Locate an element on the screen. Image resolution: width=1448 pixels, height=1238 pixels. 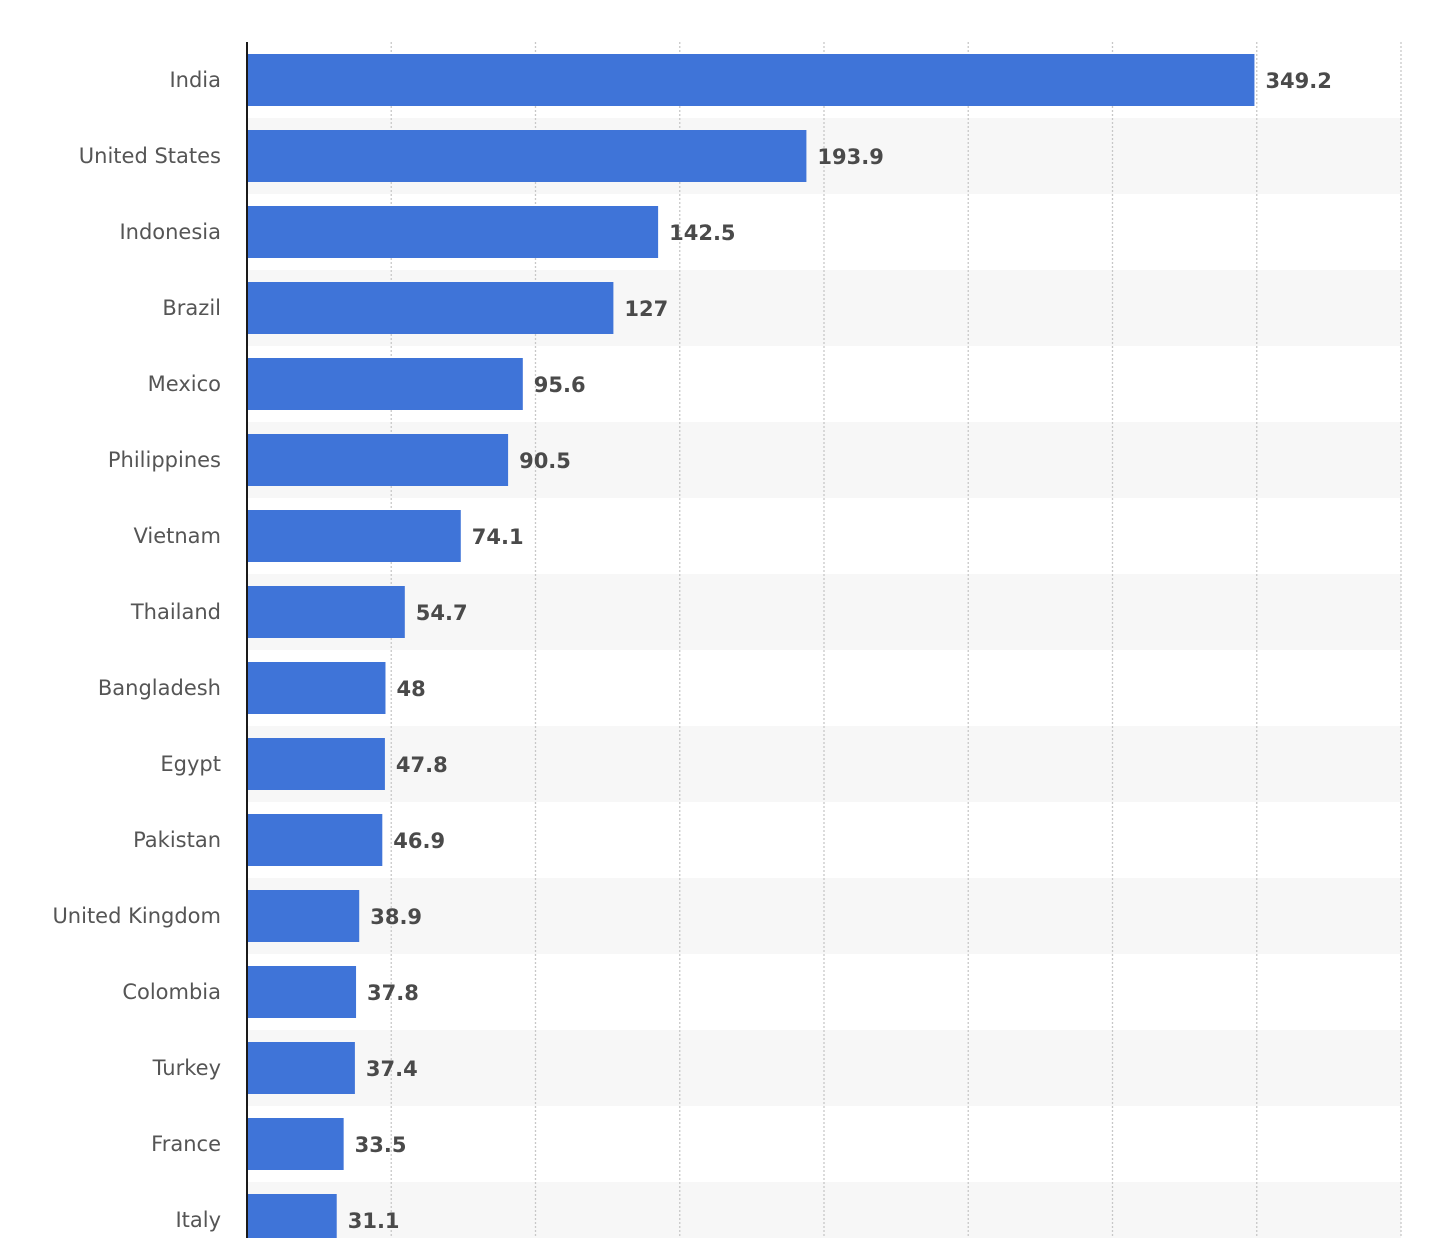
category-label: Indonesia is located at coordinates (170, 232).